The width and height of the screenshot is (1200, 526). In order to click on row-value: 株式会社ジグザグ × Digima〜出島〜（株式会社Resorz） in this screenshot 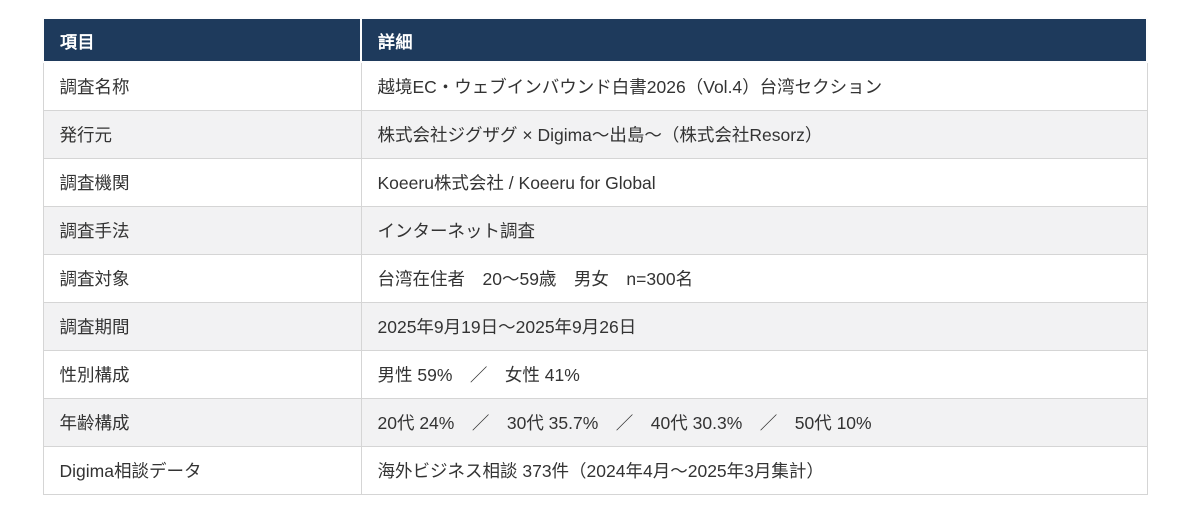, I will do `click(754, 134)`.